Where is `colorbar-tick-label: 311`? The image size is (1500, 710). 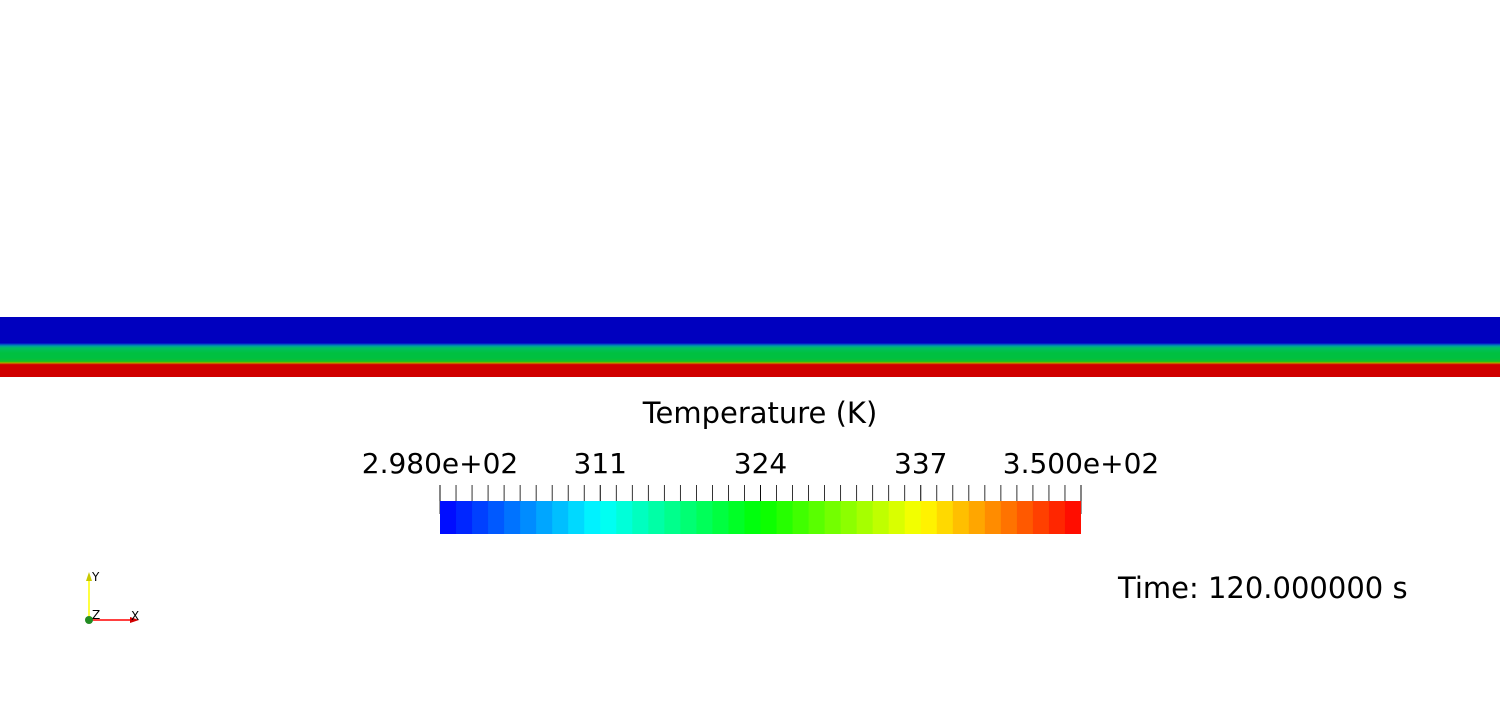
colorbar-tick-label: 311 is located at coordinates (600, 463).